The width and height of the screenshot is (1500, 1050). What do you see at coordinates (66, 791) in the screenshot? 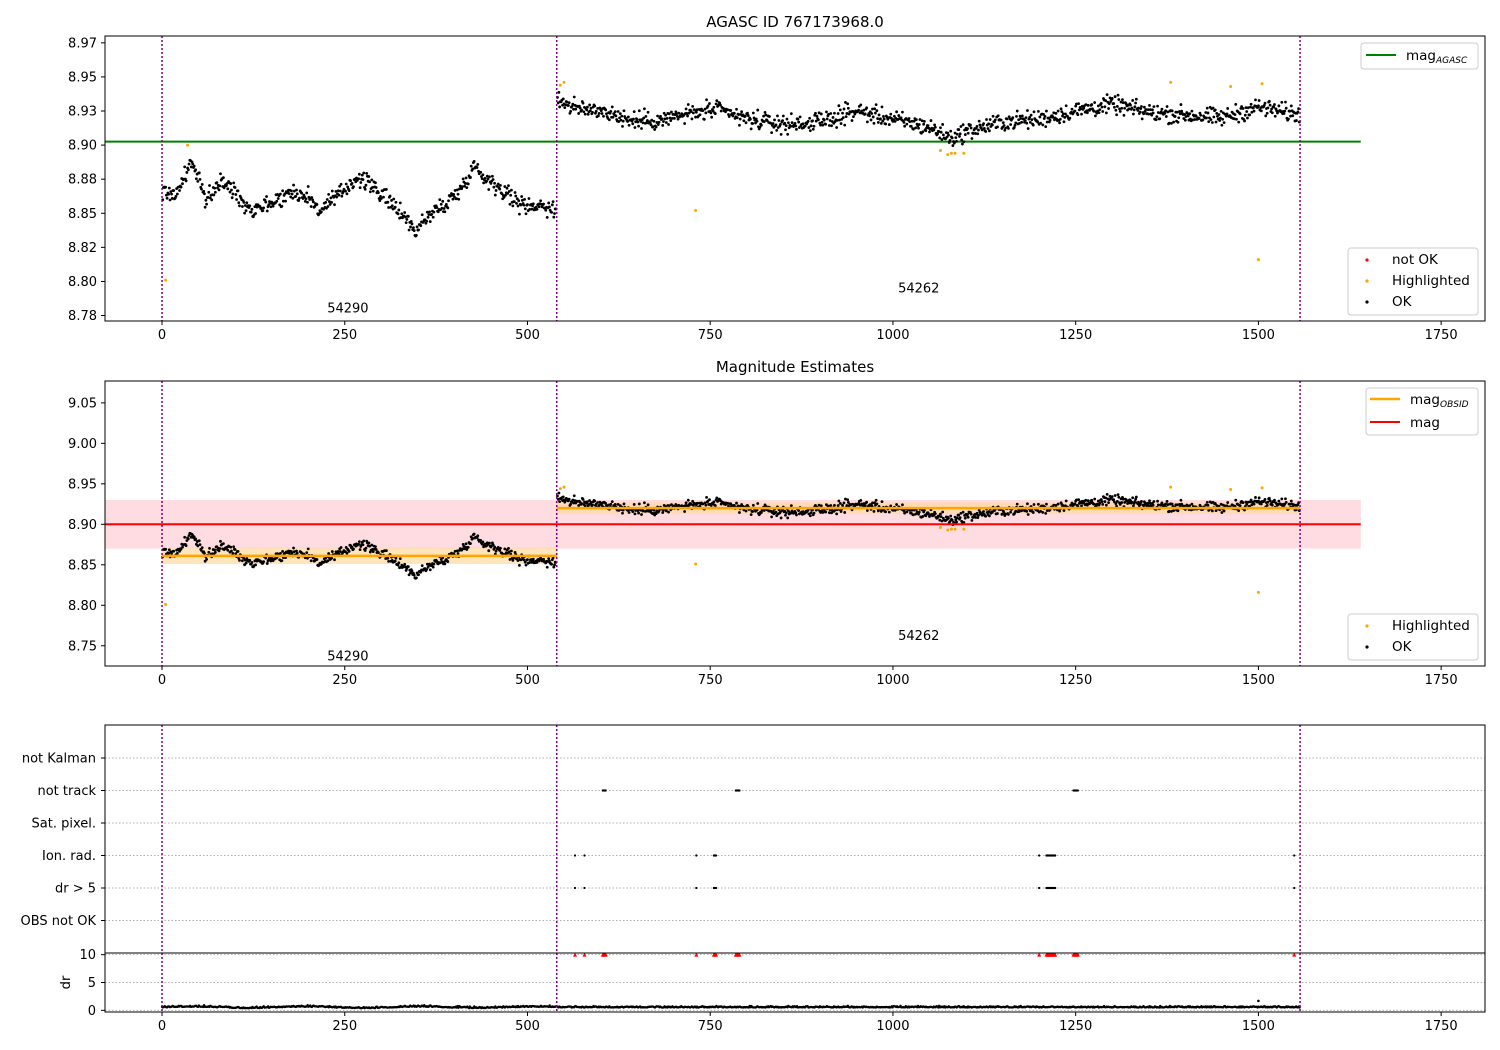
I see `flag-category-label: not track` at bounding box center [66, 791].